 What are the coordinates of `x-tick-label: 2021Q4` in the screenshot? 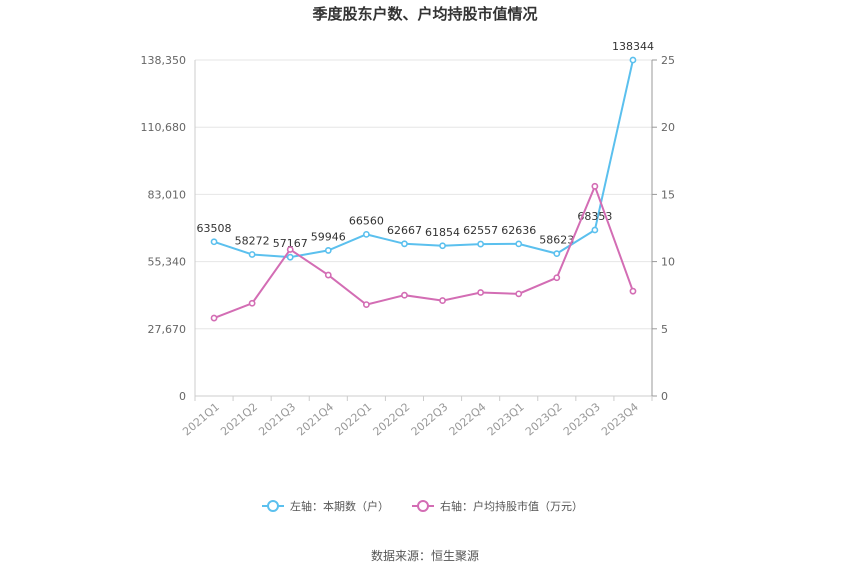 It's located at (315, 419).